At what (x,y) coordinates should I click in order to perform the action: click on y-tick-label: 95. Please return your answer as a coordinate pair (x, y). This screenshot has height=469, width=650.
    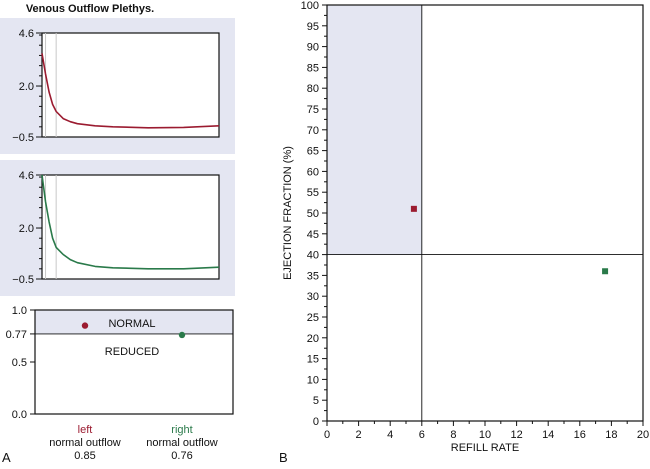
    Looking at the image, I should click on (313, 27).